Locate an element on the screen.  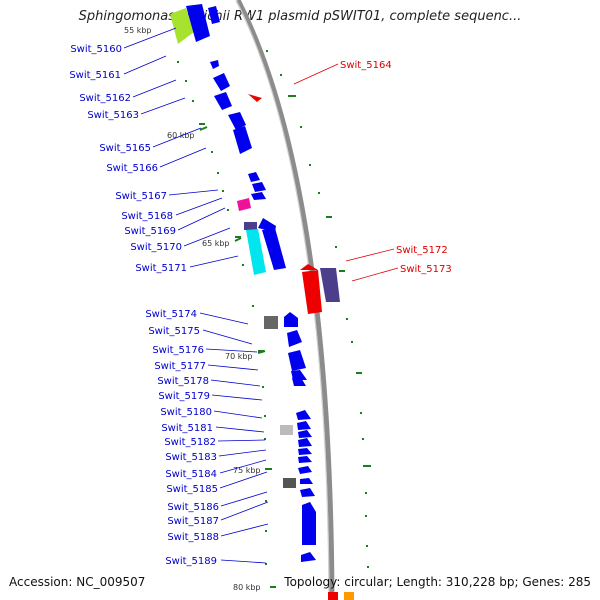
gene-label: Swit_5176 is located at coordinates (178, 350).